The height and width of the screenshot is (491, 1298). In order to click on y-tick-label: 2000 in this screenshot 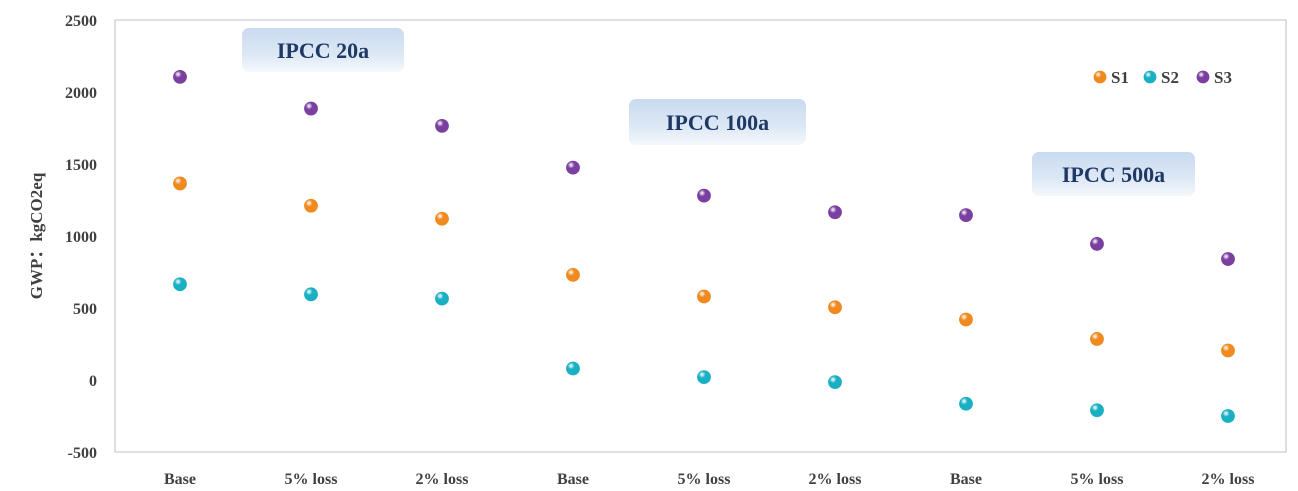, I will do `click(81, 93)`.